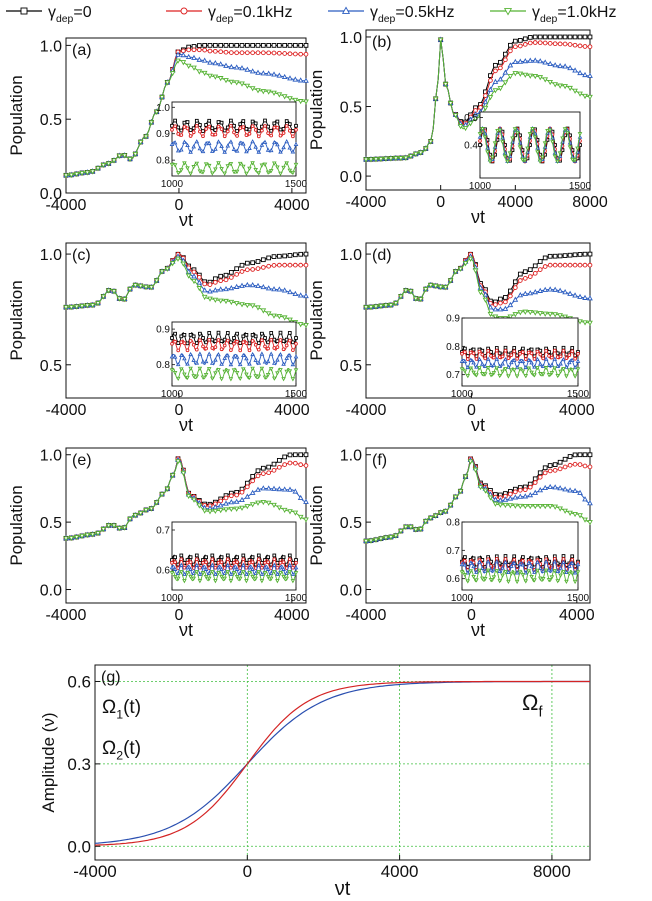  What do you see at coordinates (590, 202) in the screenshot?
I see `x-tick-label: 8000` at bounding box center [590, 202].